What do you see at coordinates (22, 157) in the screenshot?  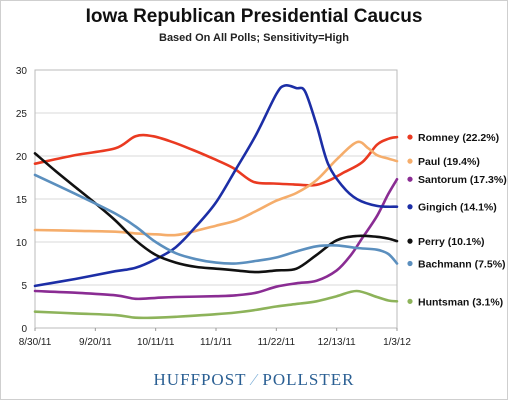 I see `y-tick-label: 20` at bounding box center [22, 157].